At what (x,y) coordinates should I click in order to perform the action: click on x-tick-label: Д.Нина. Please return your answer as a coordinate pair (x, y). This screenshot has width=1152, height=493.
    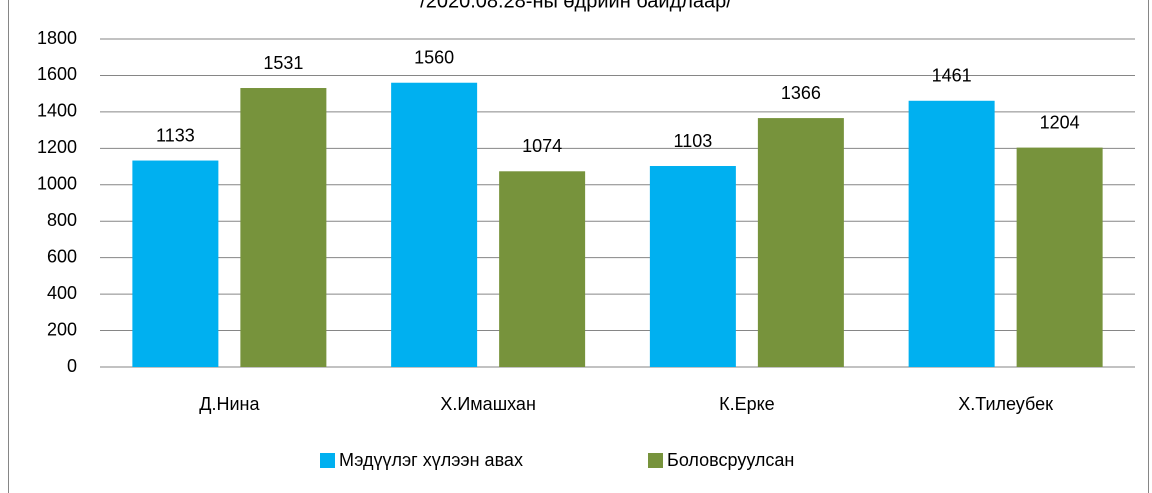
    Looking at the image, I should click on (229, 404).